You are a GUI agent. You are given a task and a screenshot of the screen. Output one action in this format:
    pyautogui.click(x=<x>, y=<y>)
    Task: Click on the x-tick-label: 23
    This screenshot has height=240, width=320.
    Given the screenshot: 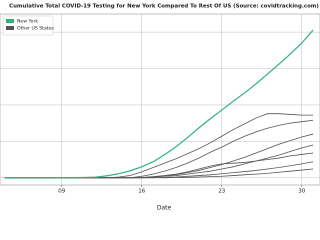 What is the action you would take?
    pyautogui.click(x=221, y=192)
    